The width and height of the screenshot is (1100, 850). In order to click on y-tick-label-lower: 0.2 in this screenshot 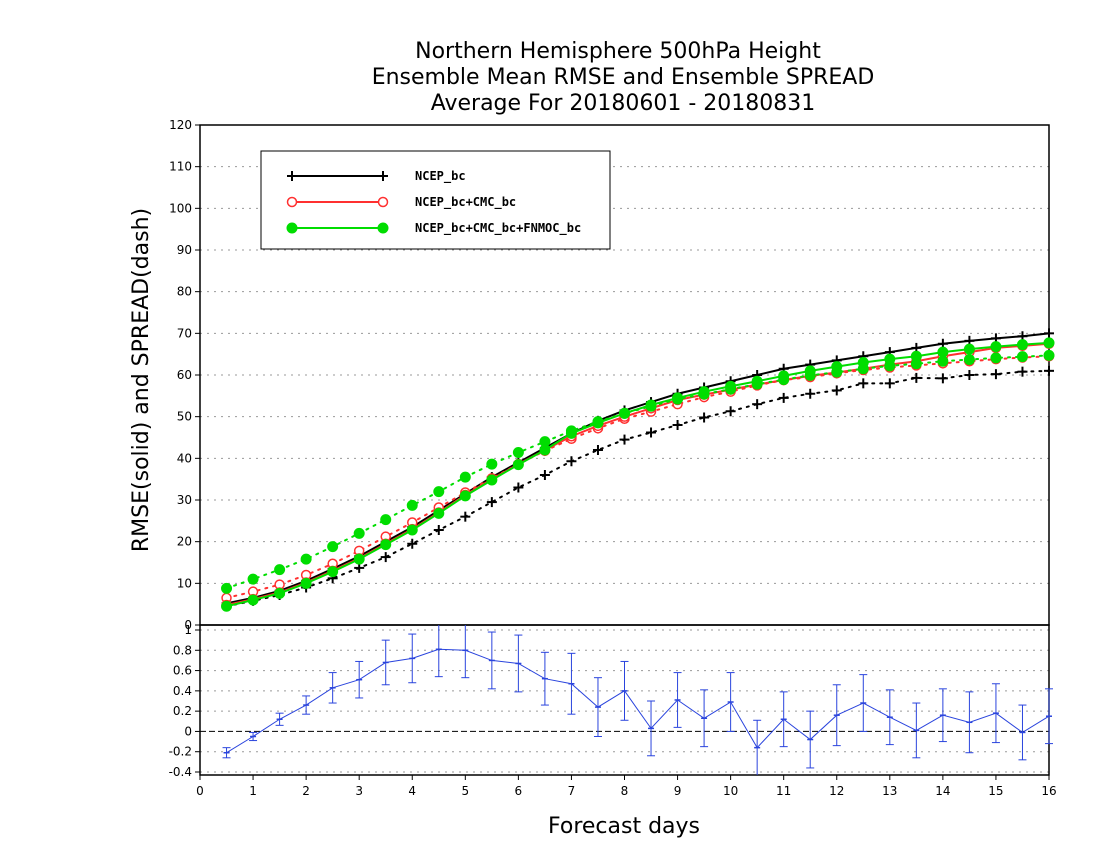, I will do `click(182, 711)`.